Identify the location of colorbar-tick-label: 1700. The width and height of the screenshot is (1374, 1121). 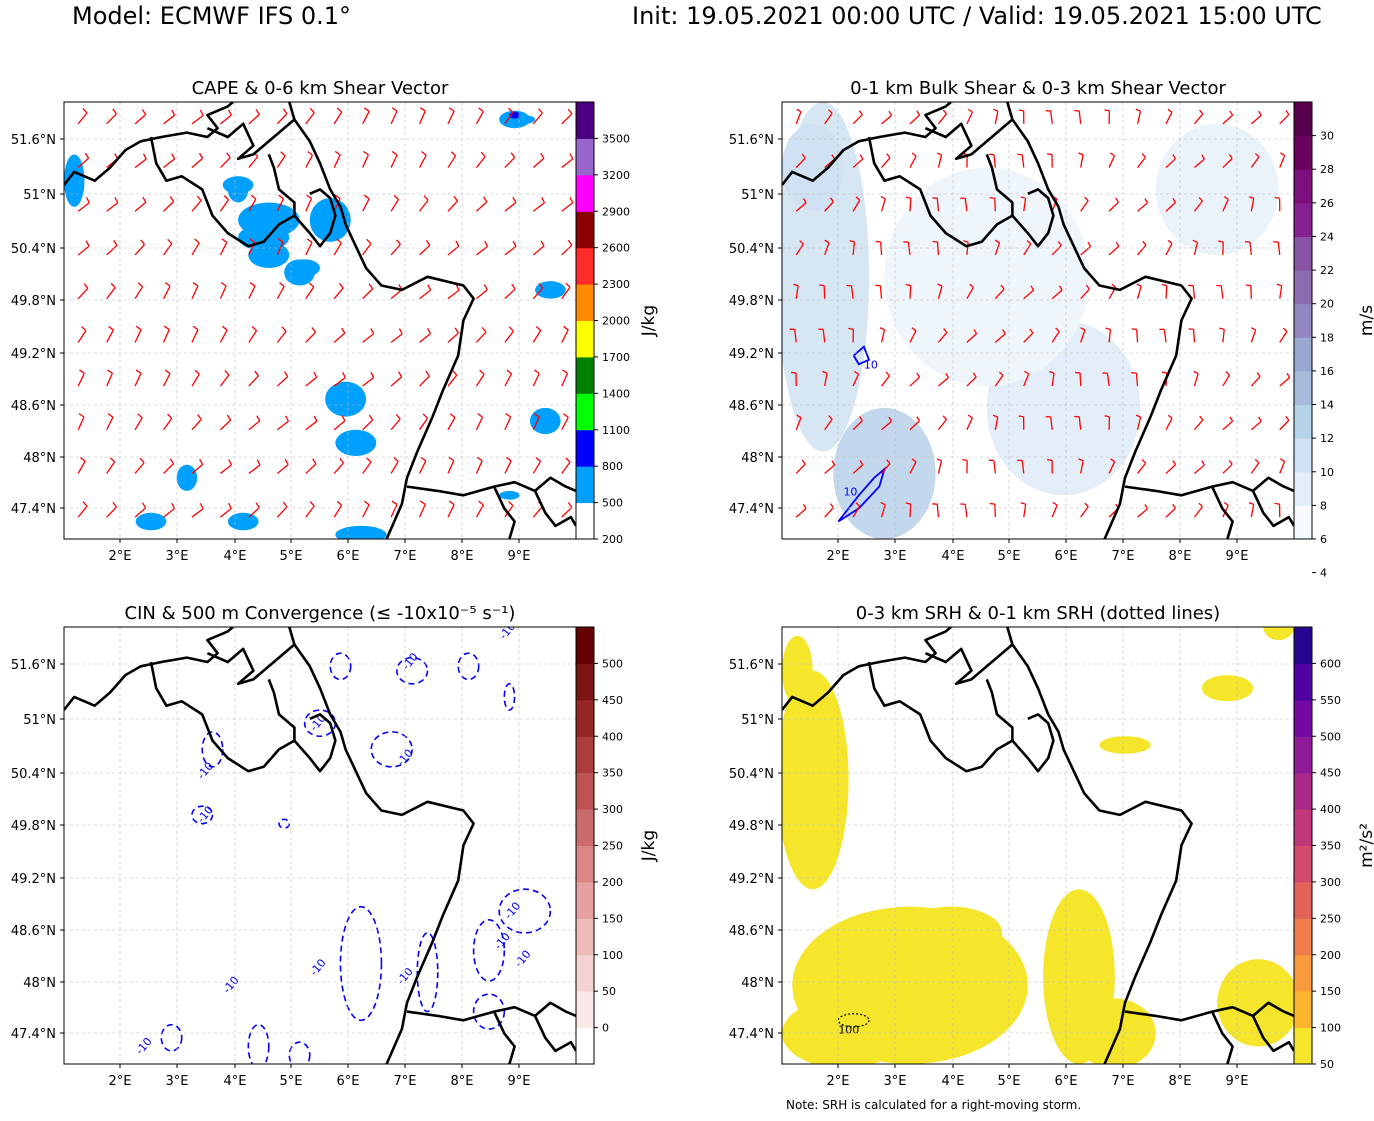
(616, 357).